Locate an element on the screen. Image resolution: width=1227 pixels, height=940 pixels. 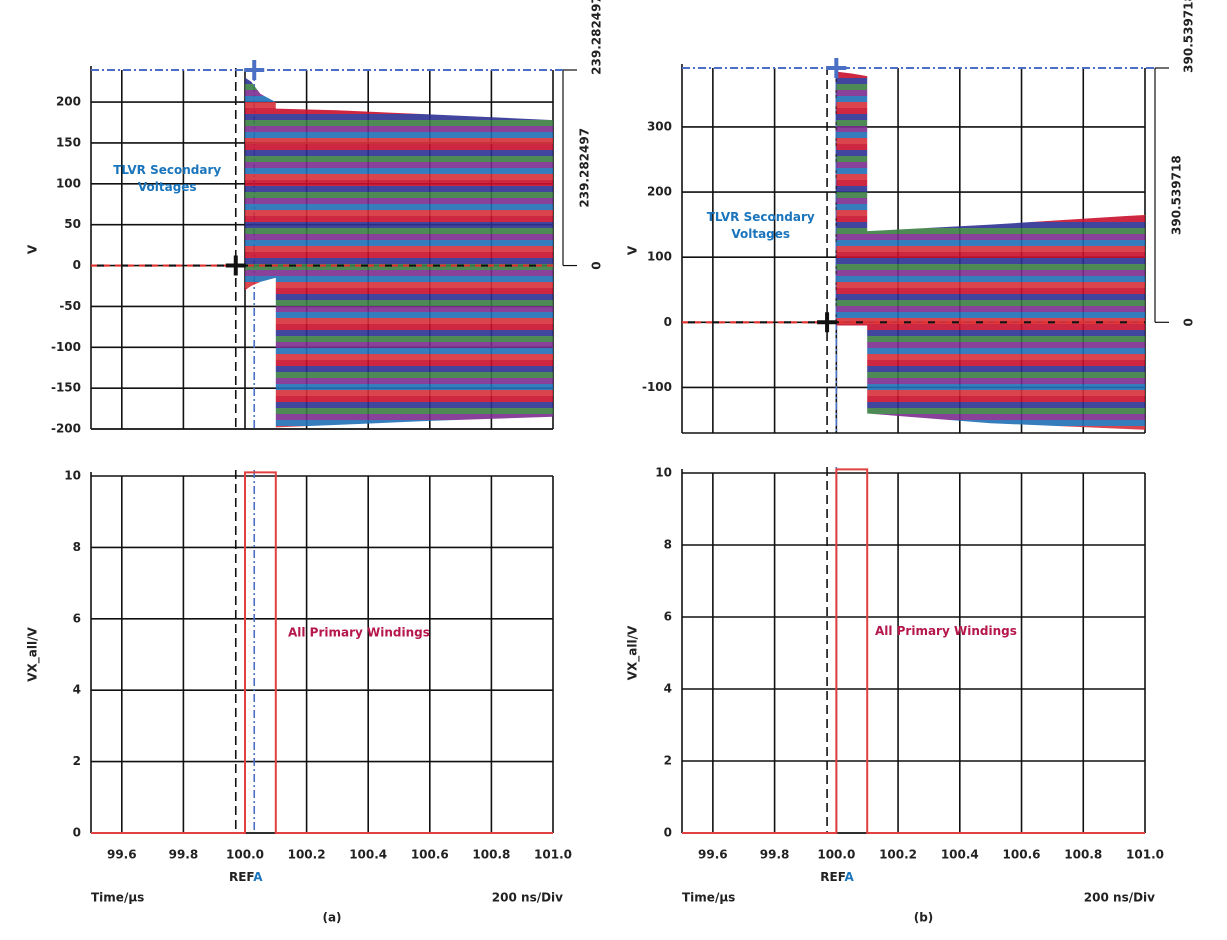
measure-label: 390.539718 is located at coordinates (1189, 36).